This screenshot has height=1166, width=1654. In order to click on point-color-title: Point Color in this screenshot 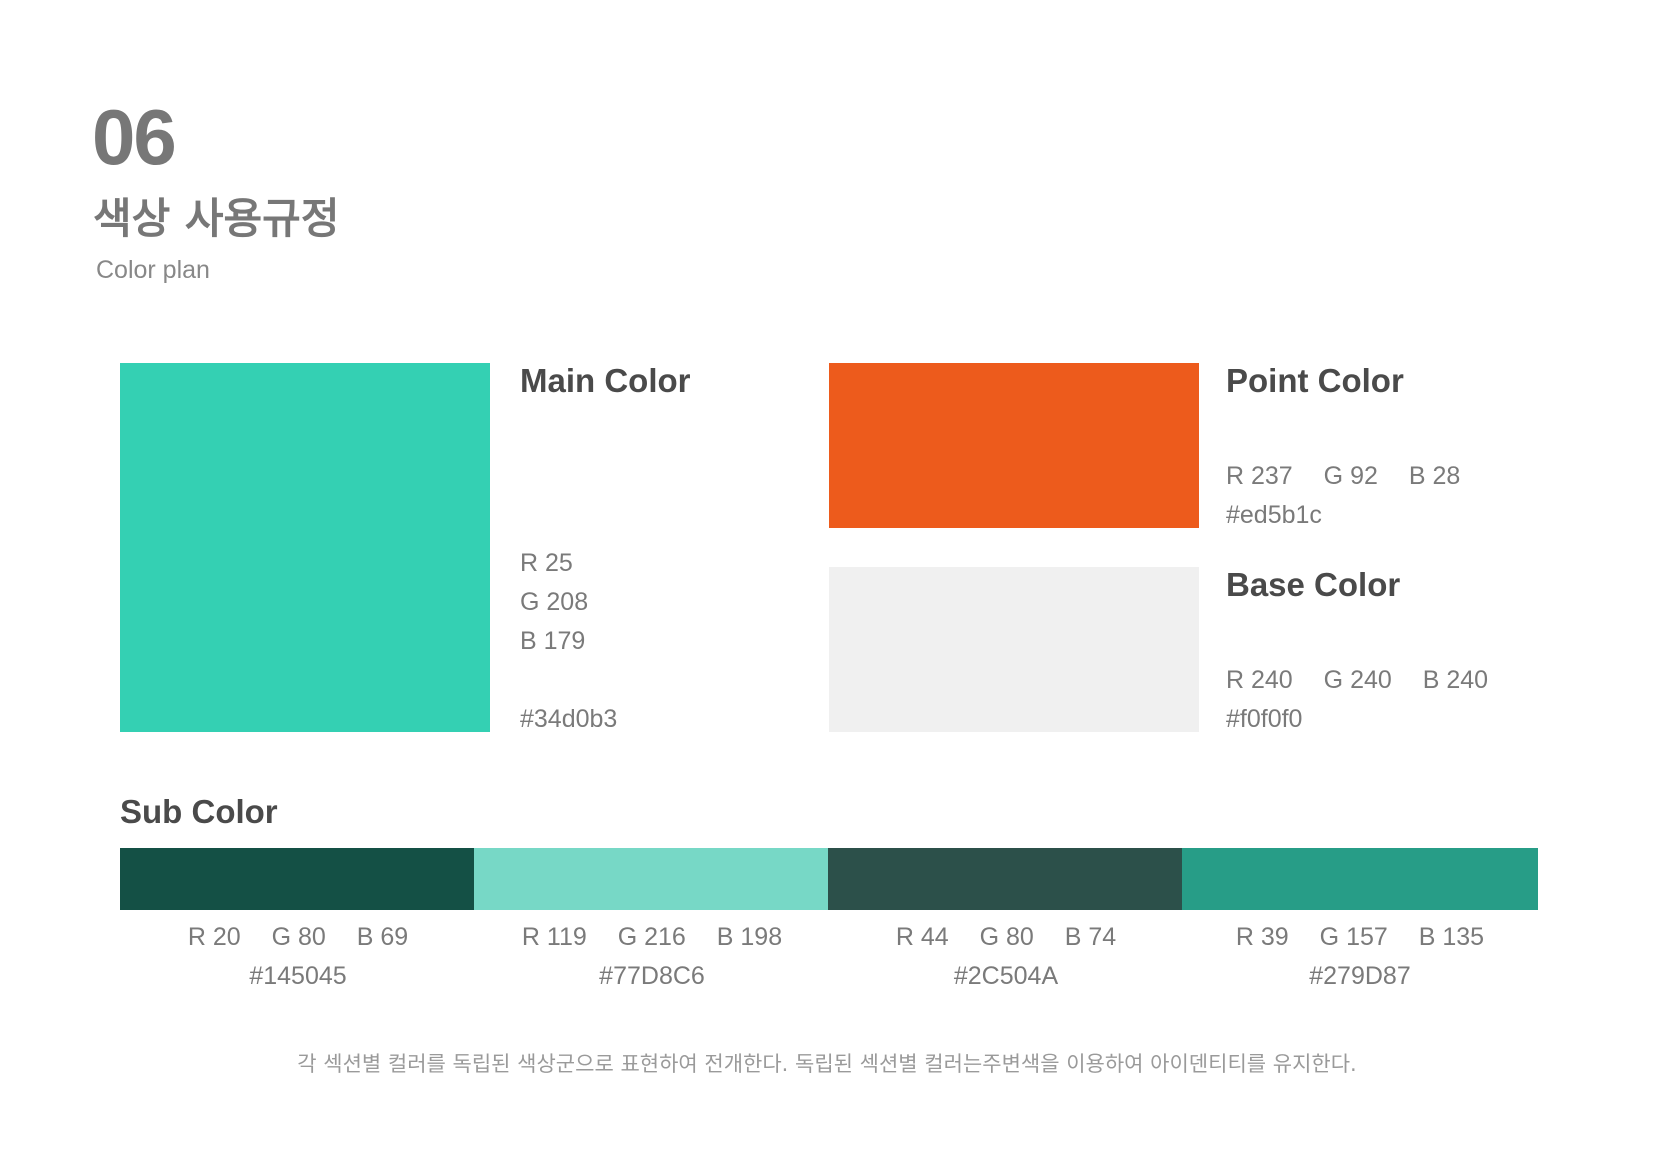, I will do `click(1315, 380)`.